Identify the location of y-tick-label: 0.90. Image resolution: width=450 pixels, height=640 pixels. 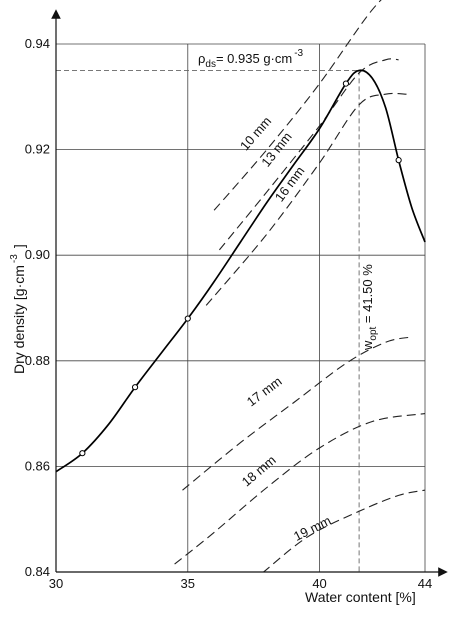
(37, 254).